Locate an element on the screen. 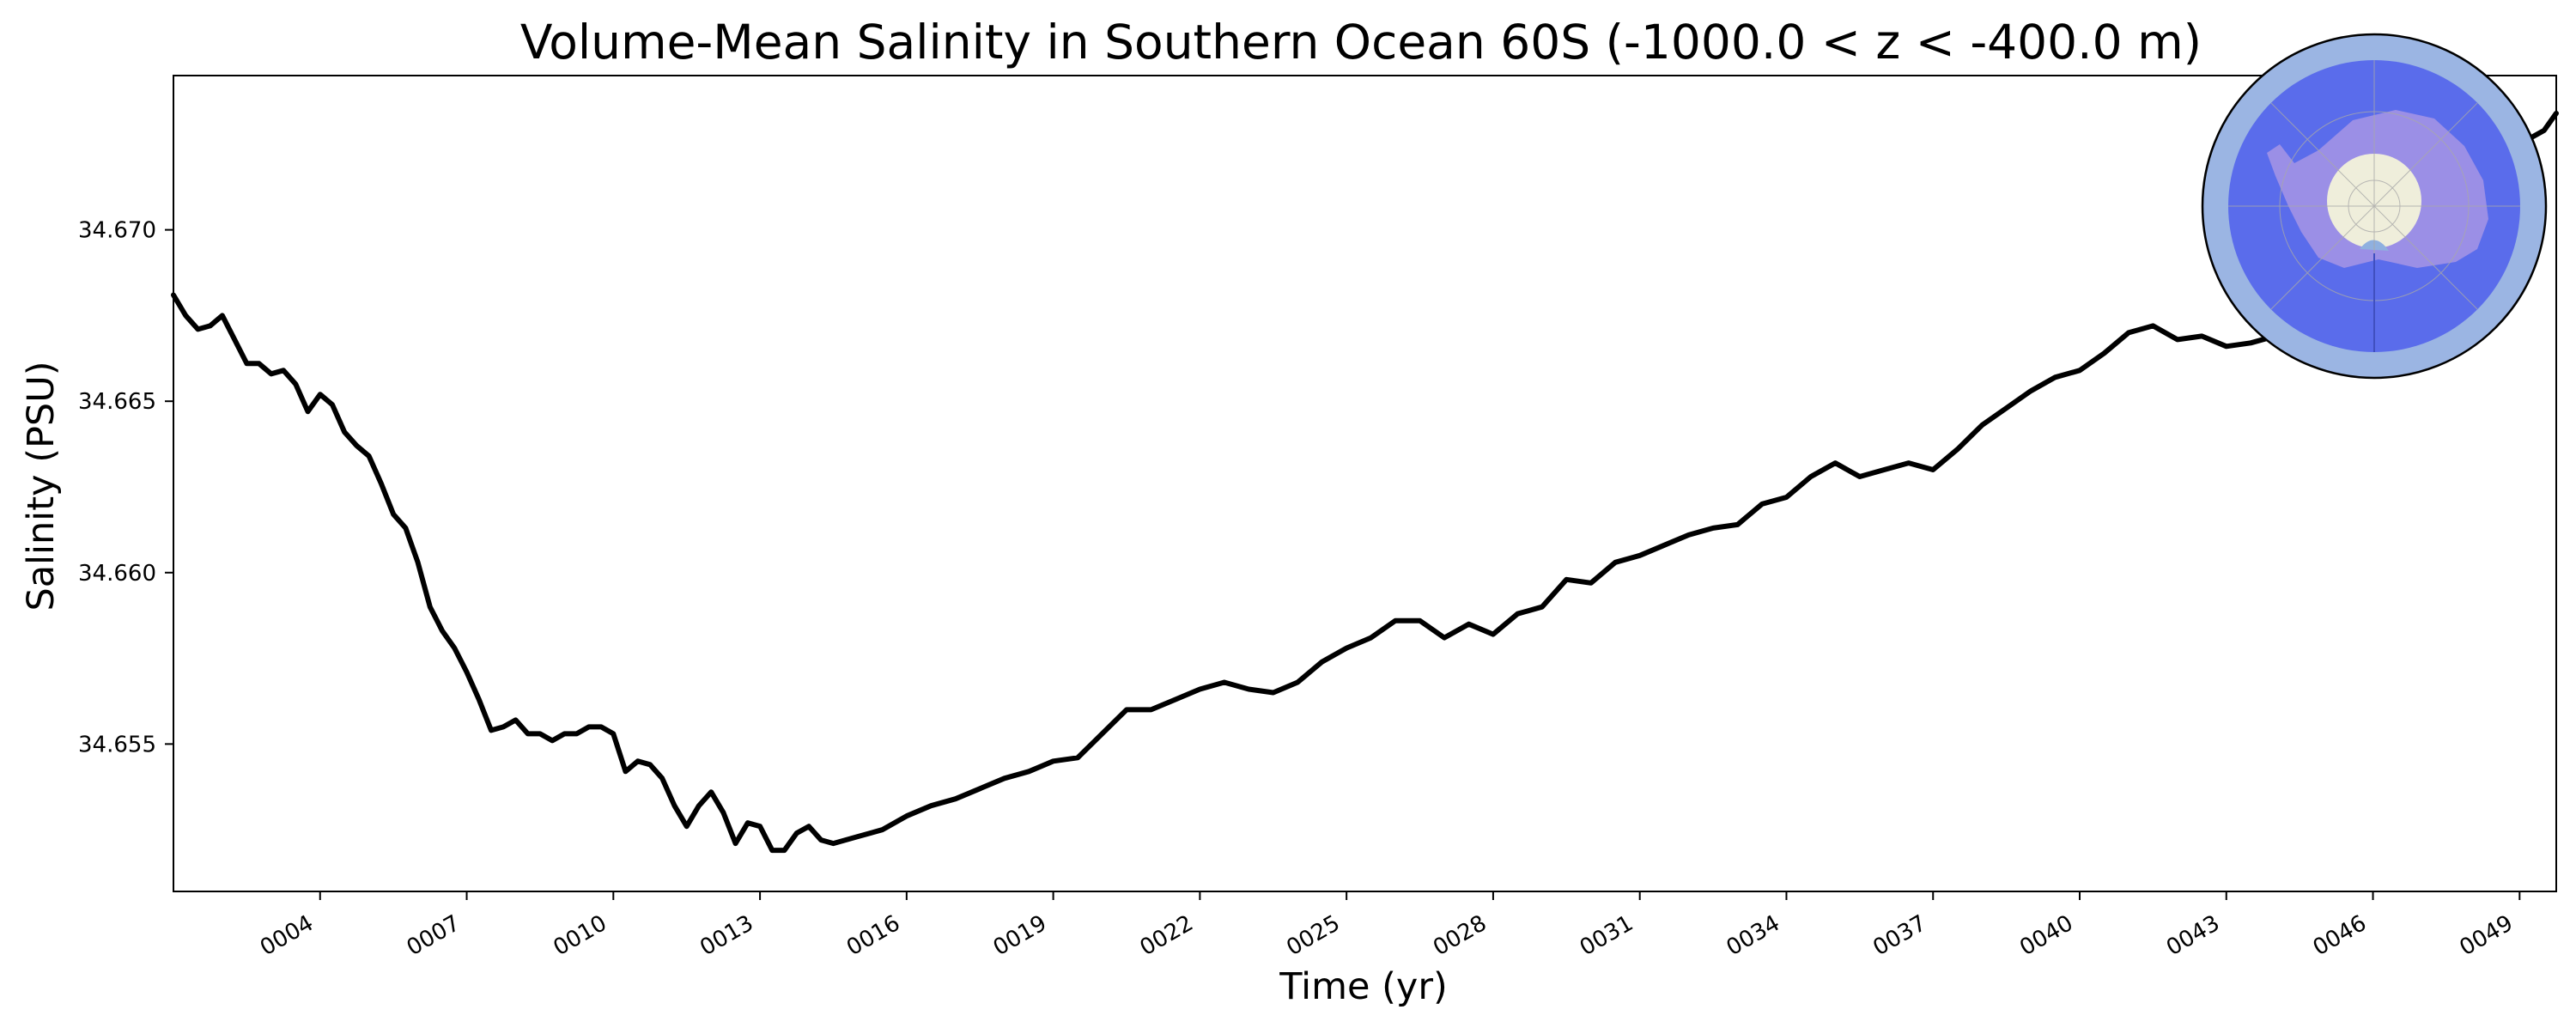  y-tick-label: 34.670 is located at coordinates (117, 231).